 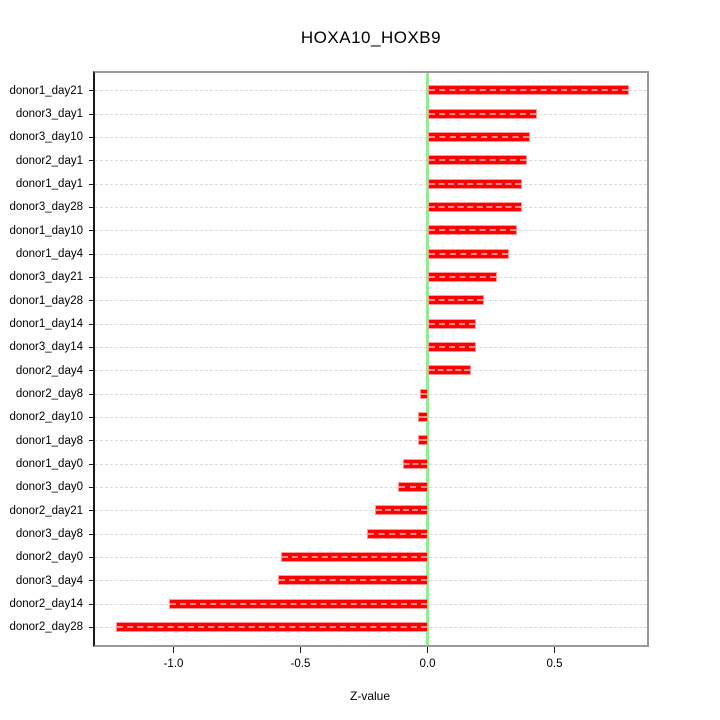 What do you see at coordinates (300, 664) in the screenshot?
I see `x-tick-label: -0.5` at bounding box center [300, 664].